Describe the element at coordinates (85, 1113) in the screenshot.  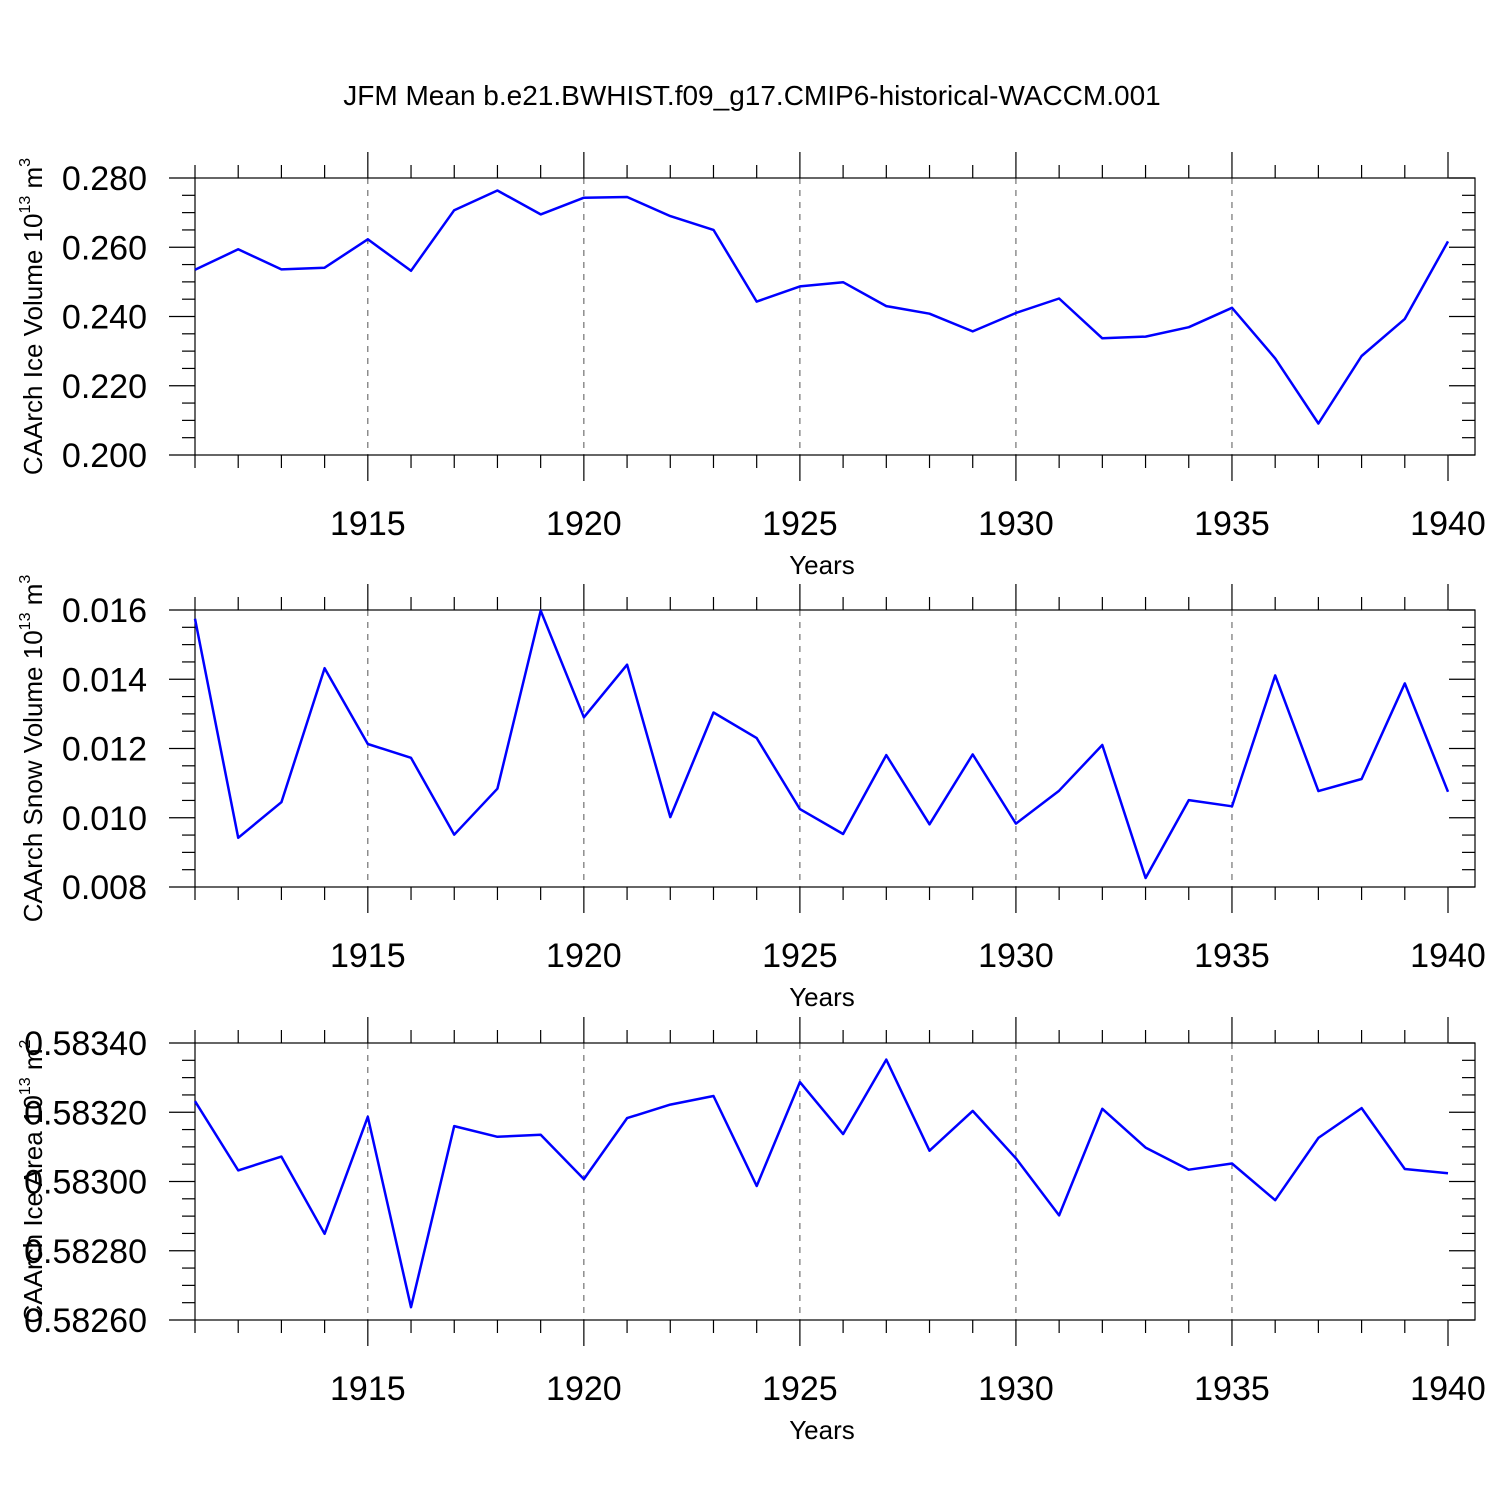
I see `y-tick-label: 0.58320` at that location.